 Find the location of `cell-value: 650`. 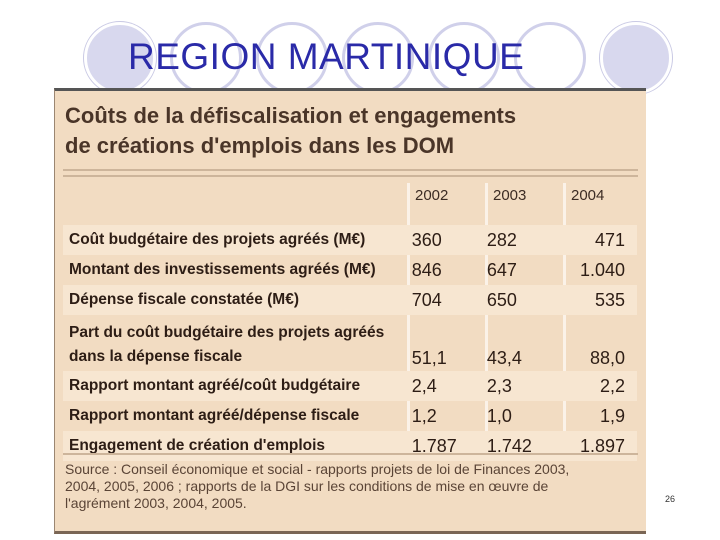

cell-value: 650 is located at coordinates (518, 300).